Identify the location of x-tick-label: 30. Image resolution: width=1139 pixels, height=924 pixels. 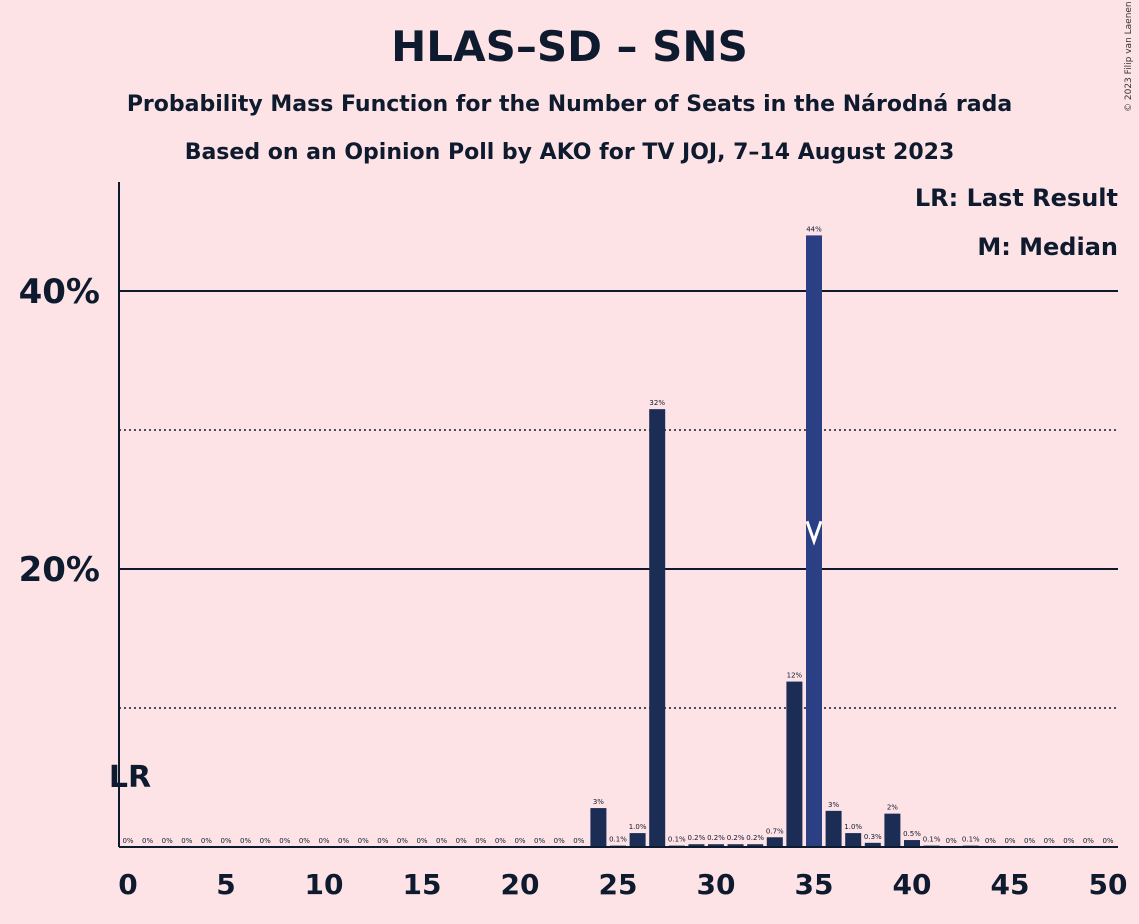
(716, 884).